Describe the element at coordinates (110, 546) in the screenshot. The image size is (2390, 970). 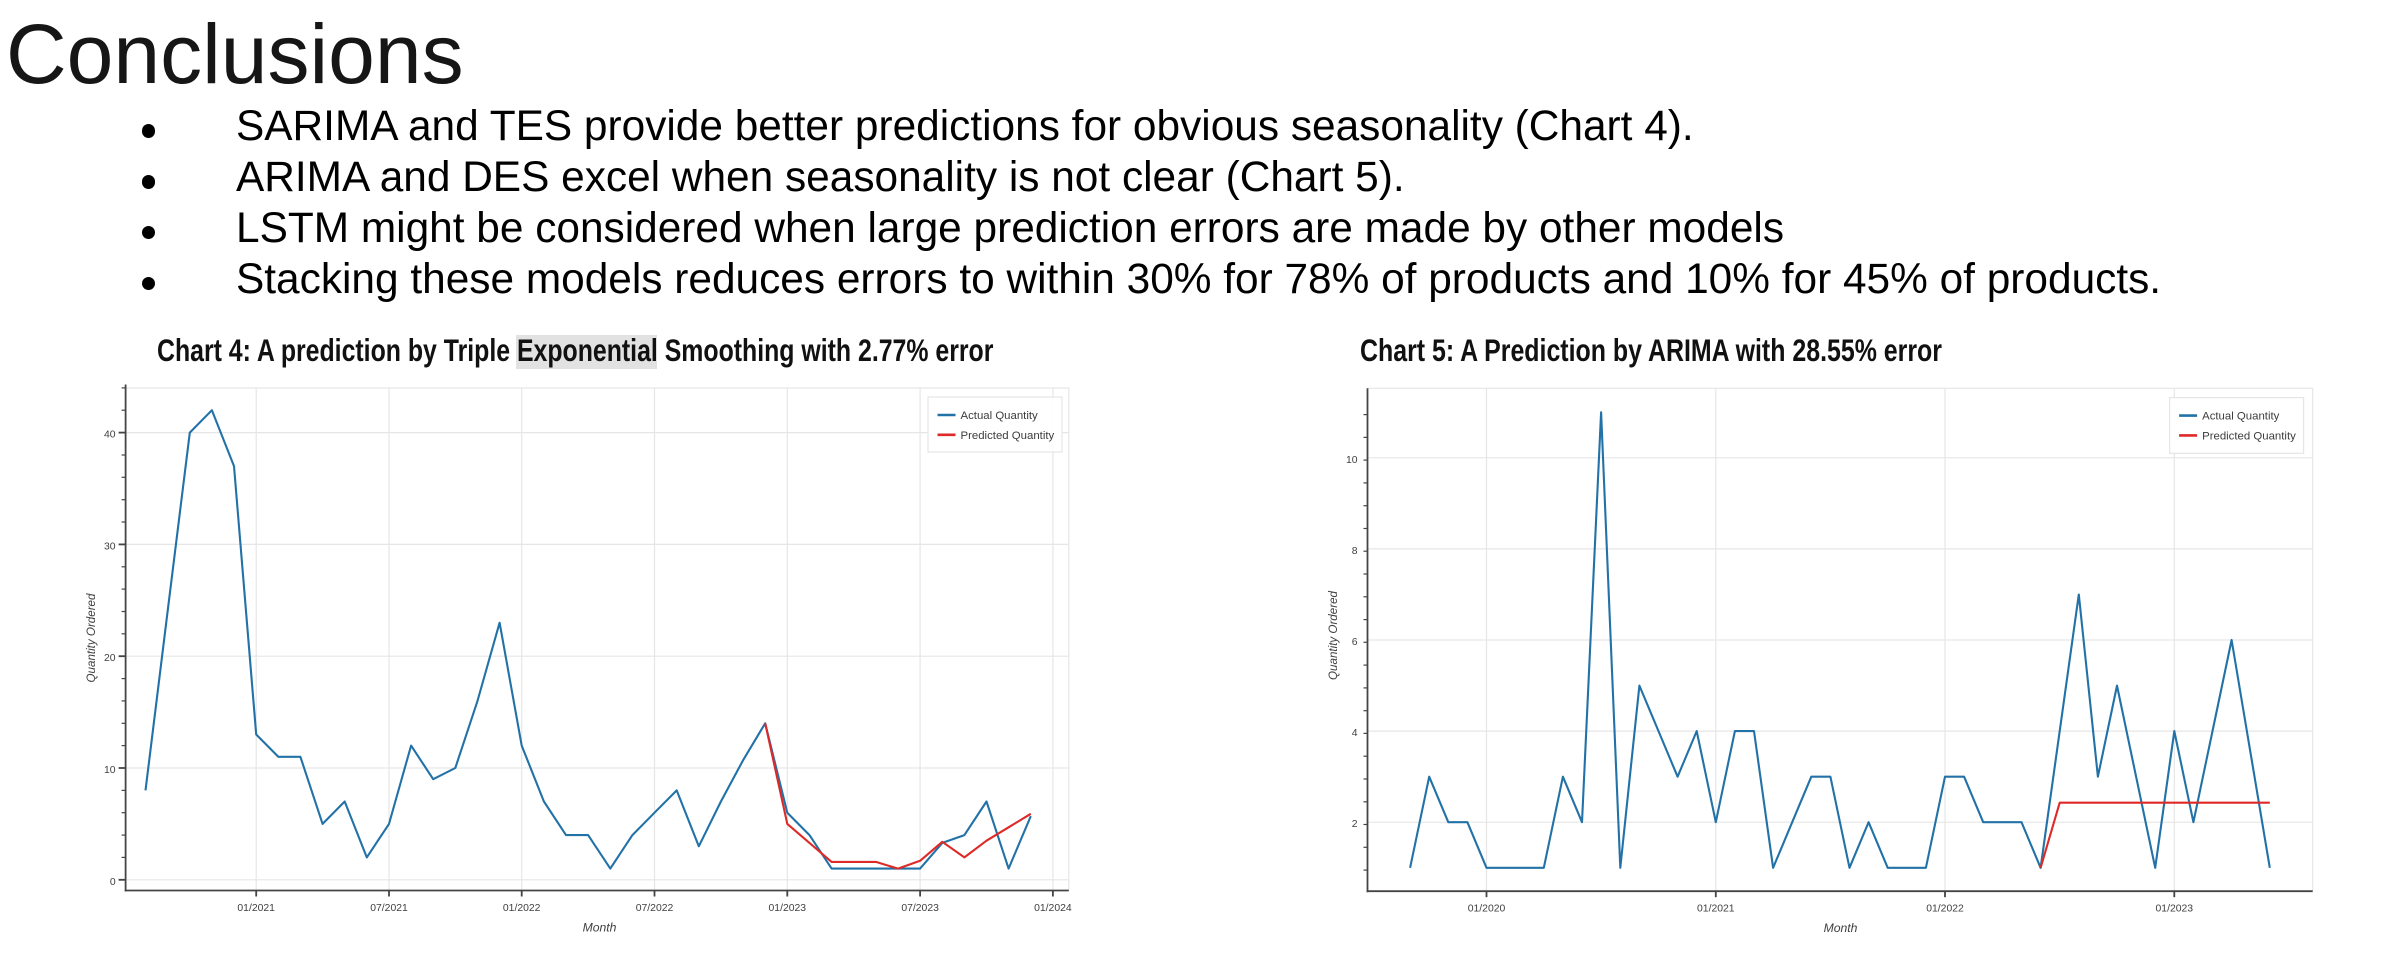
I see `svg-text: 30` at that location.